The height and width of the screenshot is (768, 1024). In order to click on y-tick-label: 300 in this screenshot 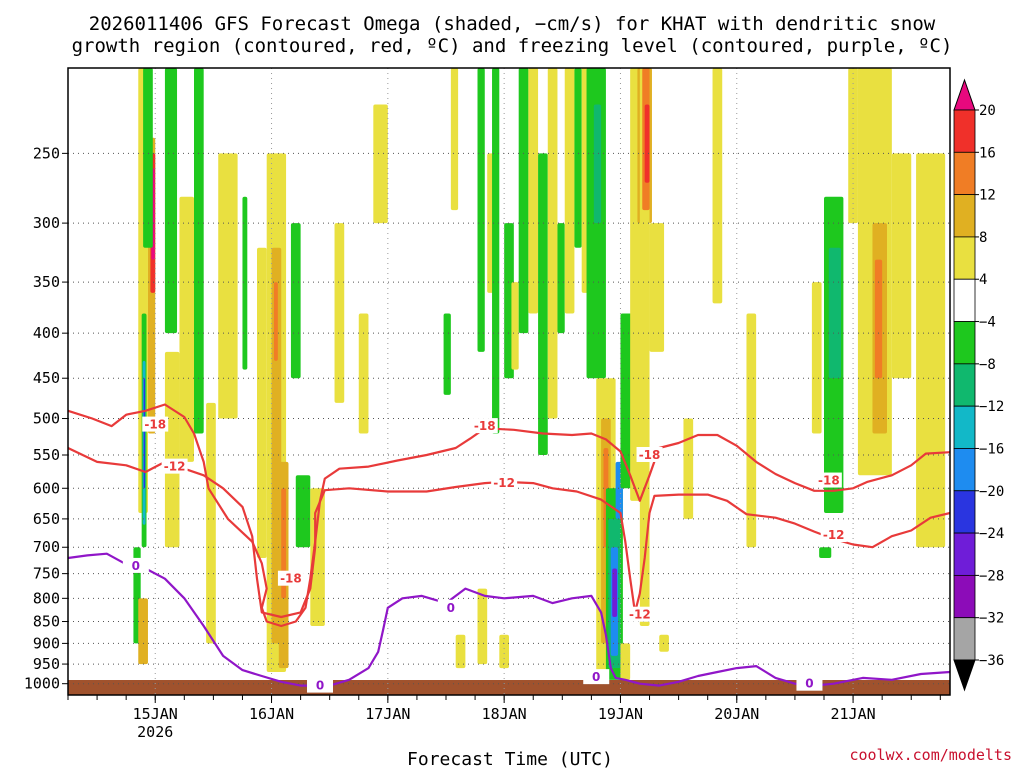, I will do `click(46, 223)`.